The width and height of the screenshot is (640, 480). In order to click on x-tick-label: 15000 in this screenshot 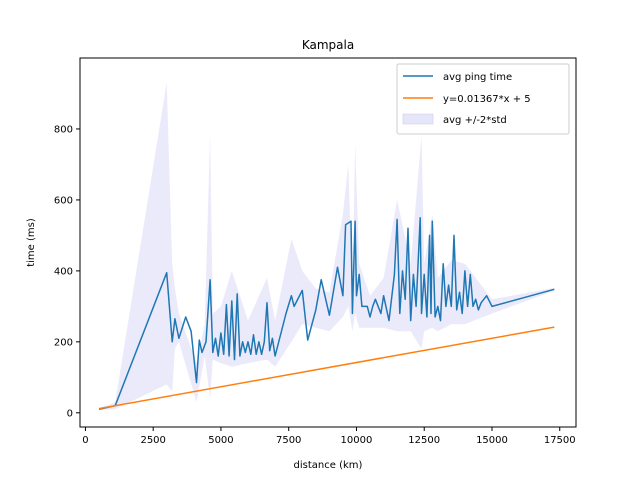, I will do `click(492, 440)`.